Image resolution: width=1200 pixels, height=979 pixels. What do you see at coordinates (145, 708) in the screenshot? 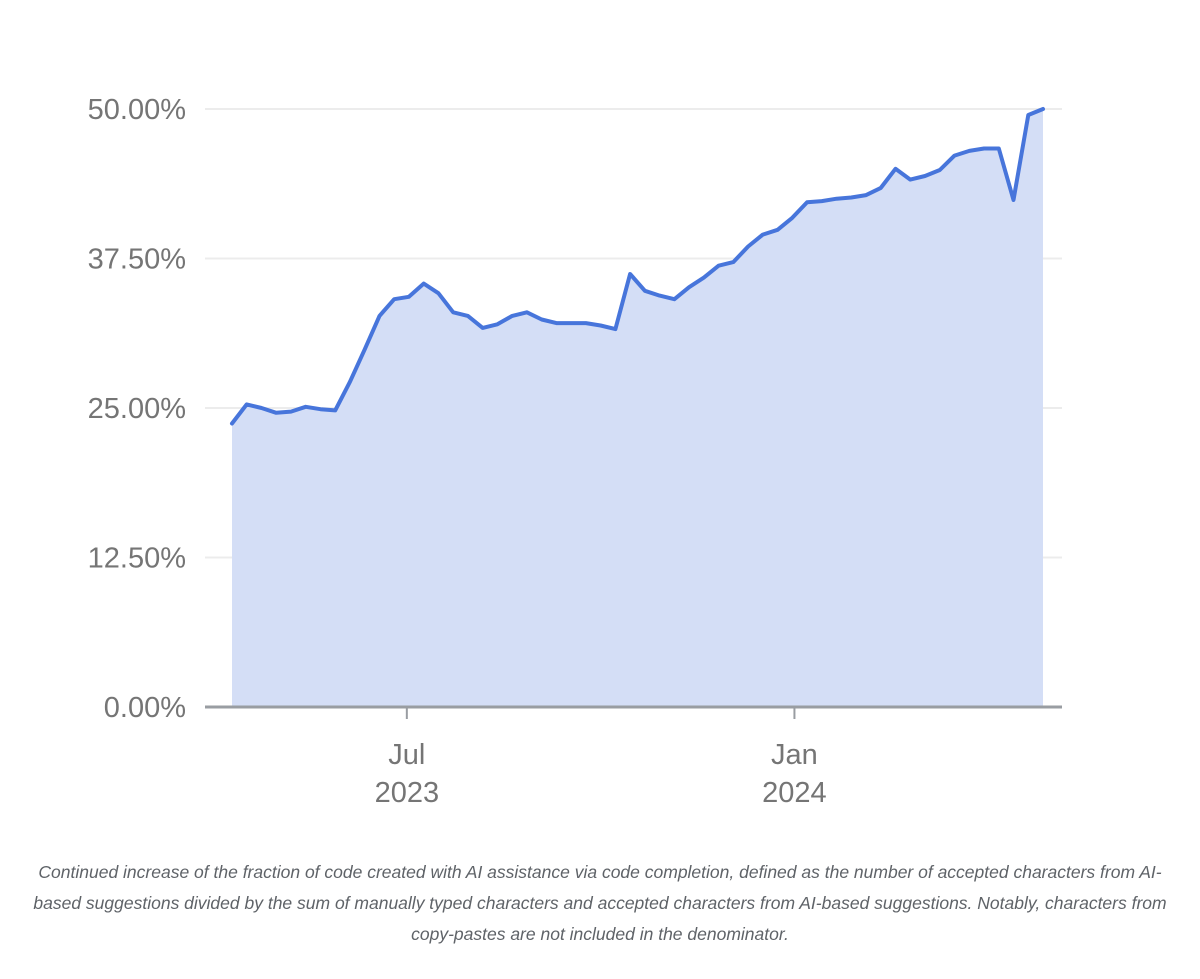
I see `y-axis-label: 0.00%` at bounding box center [145, 708].